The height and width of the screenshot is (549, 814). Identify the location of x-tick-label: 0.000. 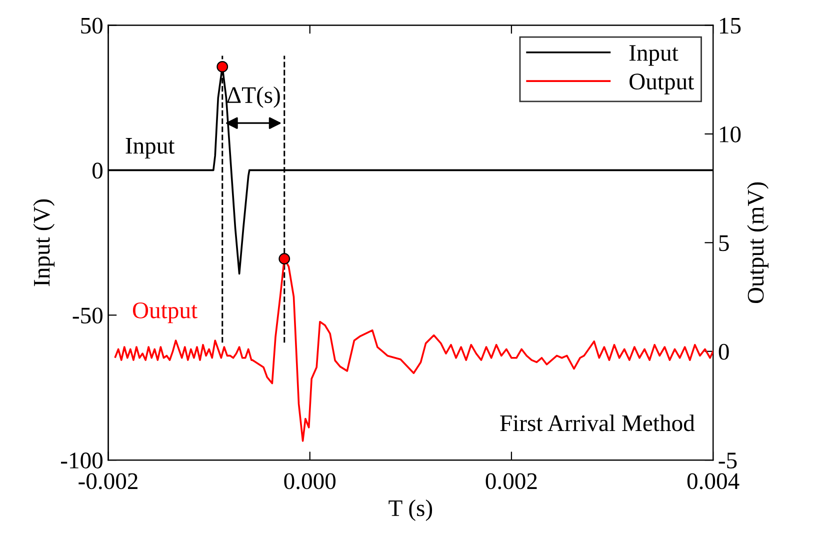
(310, 481).